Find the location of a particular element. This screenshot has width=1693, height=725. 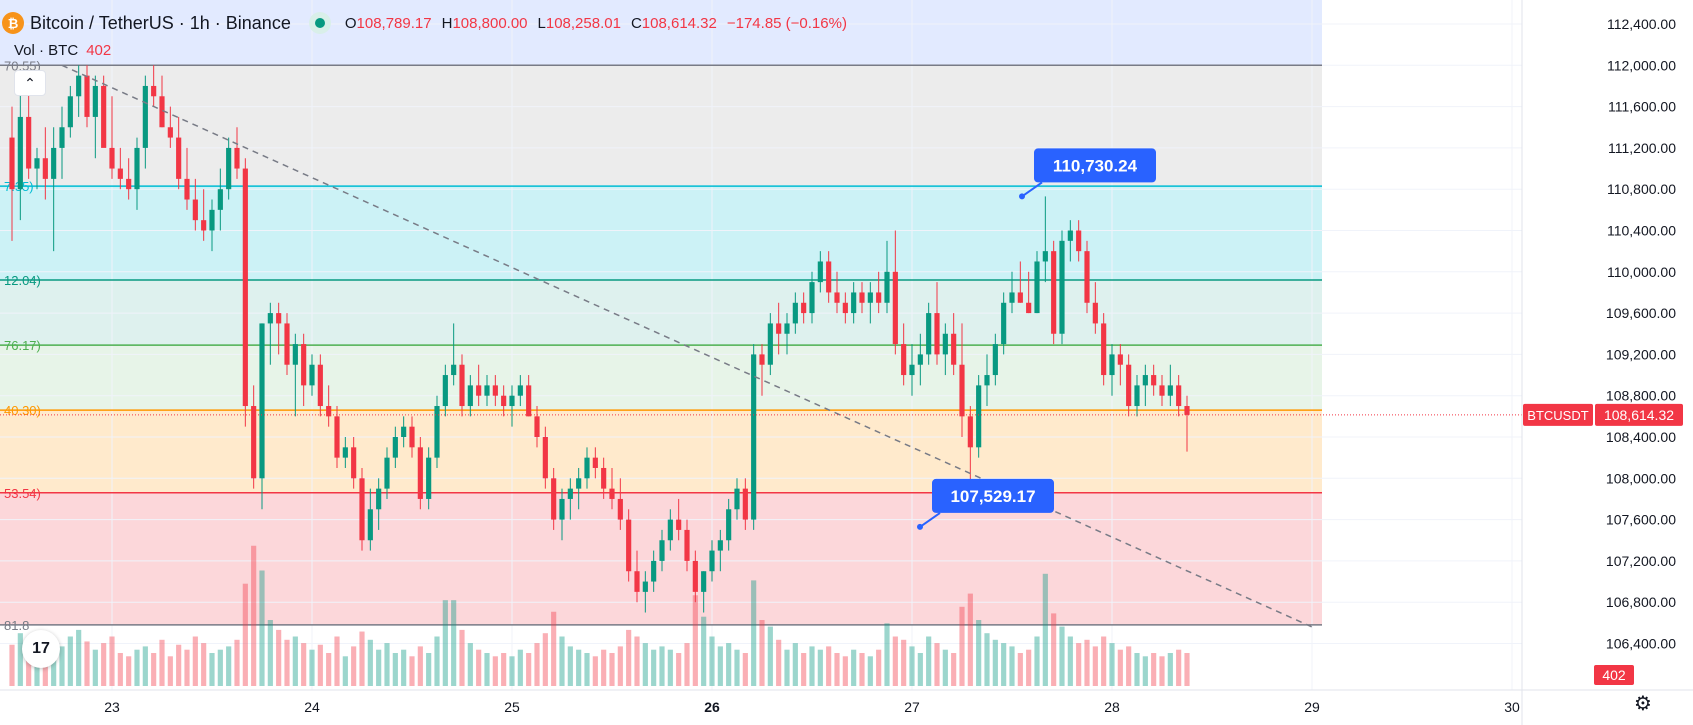

symbol-name: Bitcoin / TetherUS is located at coordinates (102, 22).